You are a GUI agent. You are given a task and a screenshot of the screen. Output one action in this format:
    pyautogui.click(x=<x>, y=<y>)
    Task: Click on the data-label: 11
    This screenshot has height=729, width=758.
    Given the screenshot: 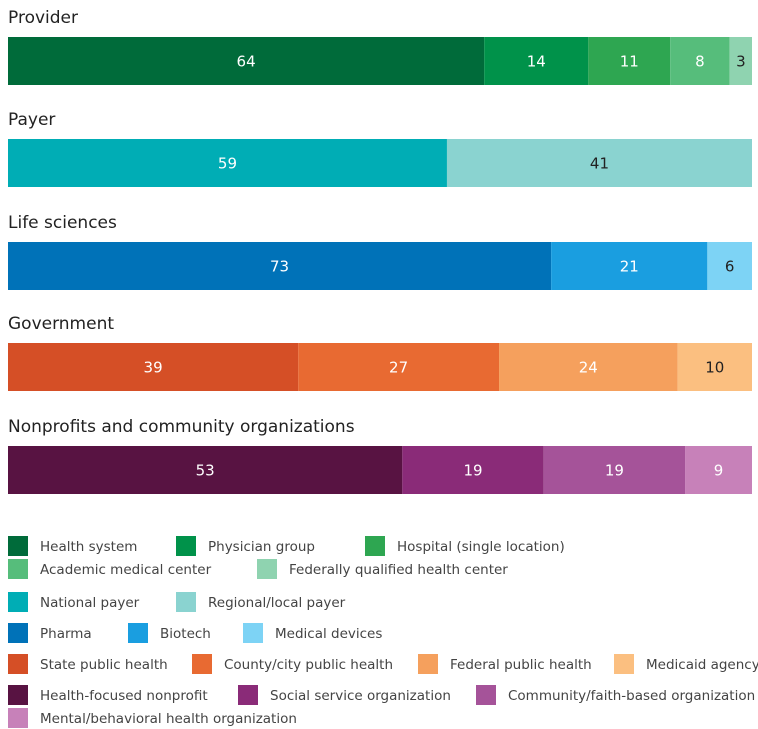 What is the action you would take?
    pyautogui.click(x=629, y=62)
    